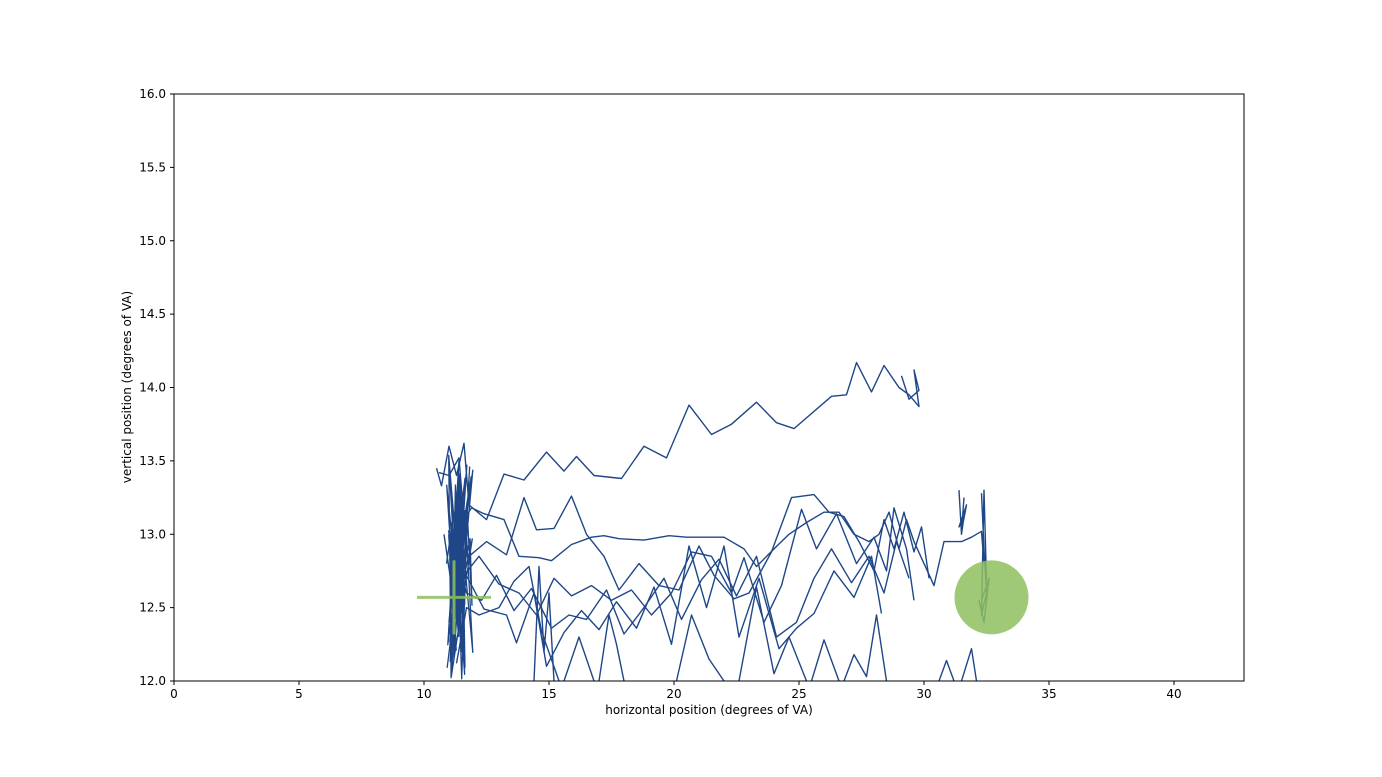  I want to click on x-tick-label: 10, so click(423, 694).